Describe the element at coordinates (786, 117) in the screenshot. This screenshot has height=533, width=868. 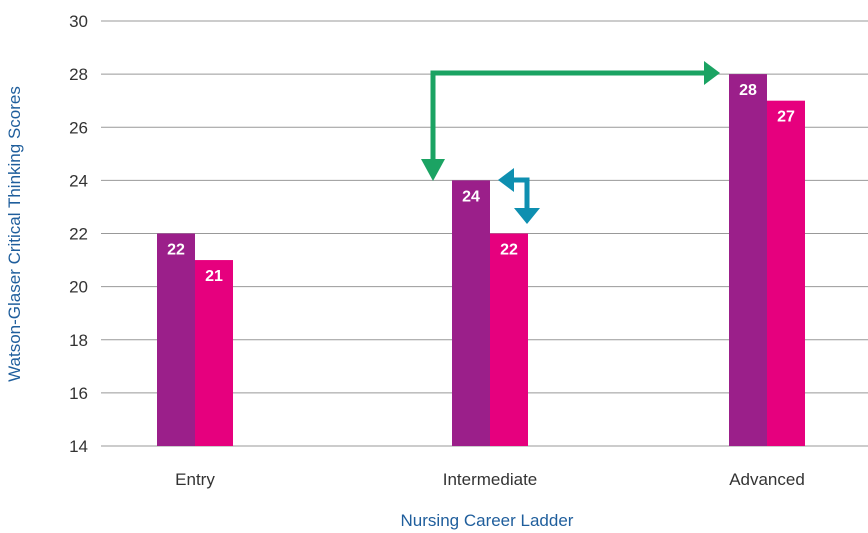
I see `bar-data-label: 27` at that location.